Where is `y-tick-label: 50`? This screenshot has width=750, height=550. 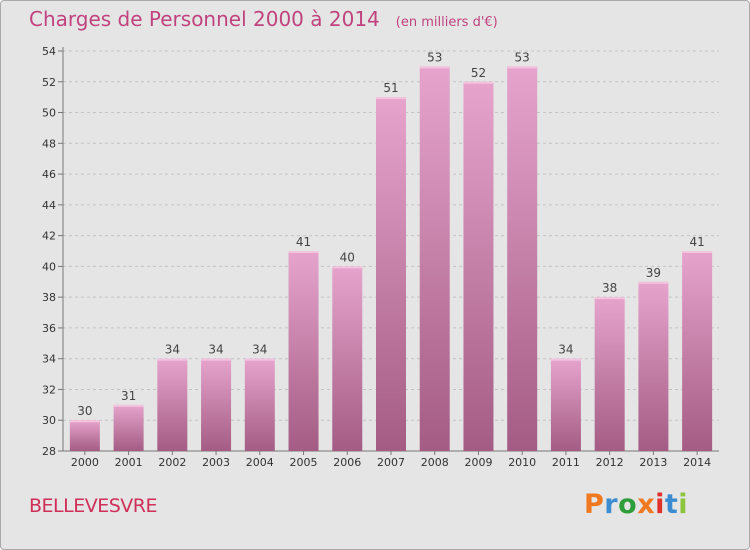 y-tick-label: 50 is located at coordinates (49, 113).